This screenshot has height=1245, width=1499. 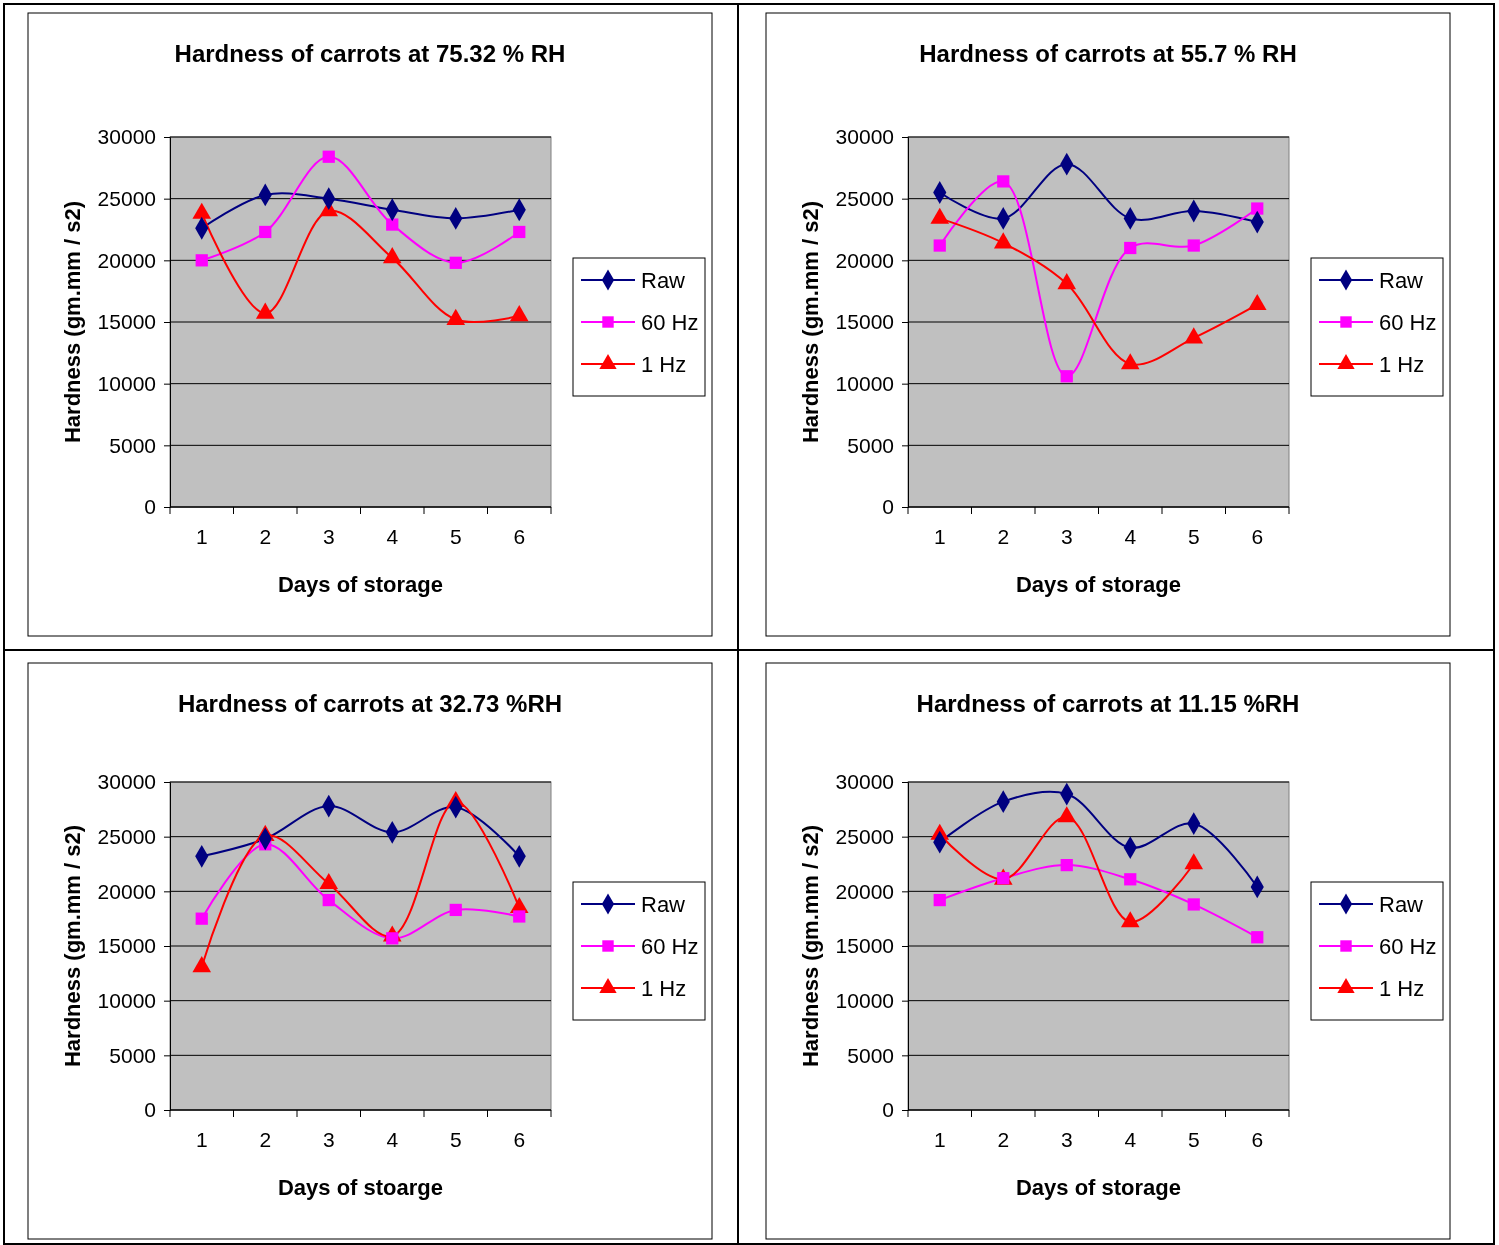 What do you see at coordinates (370, 703) in the screenshot?
I see `chart-title: Hardness of carrots at 32.73 %RH` at bounding box center [370, 703].